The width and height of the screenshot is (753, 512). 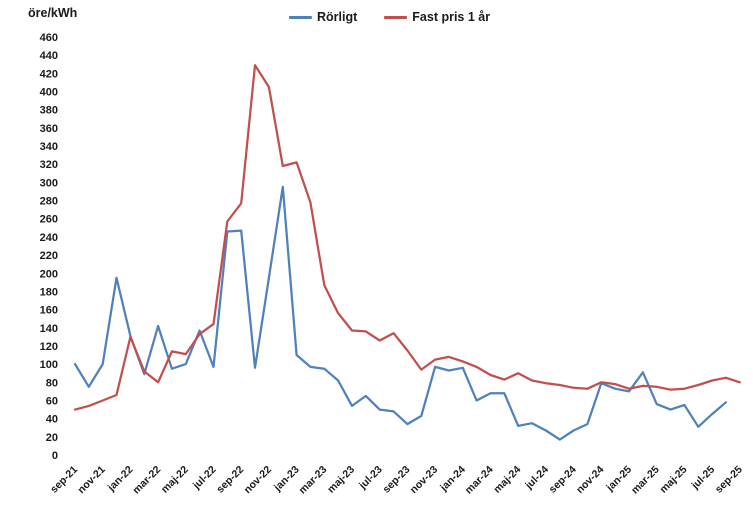 What do you see at coordinates (507, 480) in the screenshot?
I see `x-axis-tick-label: maj-24` at bounding box center [507, 480].